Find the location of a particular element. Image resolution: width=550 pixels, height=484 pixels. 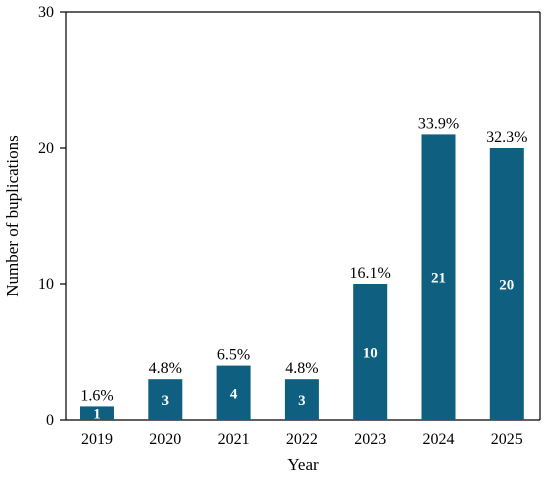

y-axis-ticks: 0 10 20 30 is located at coordinates (52, 216).